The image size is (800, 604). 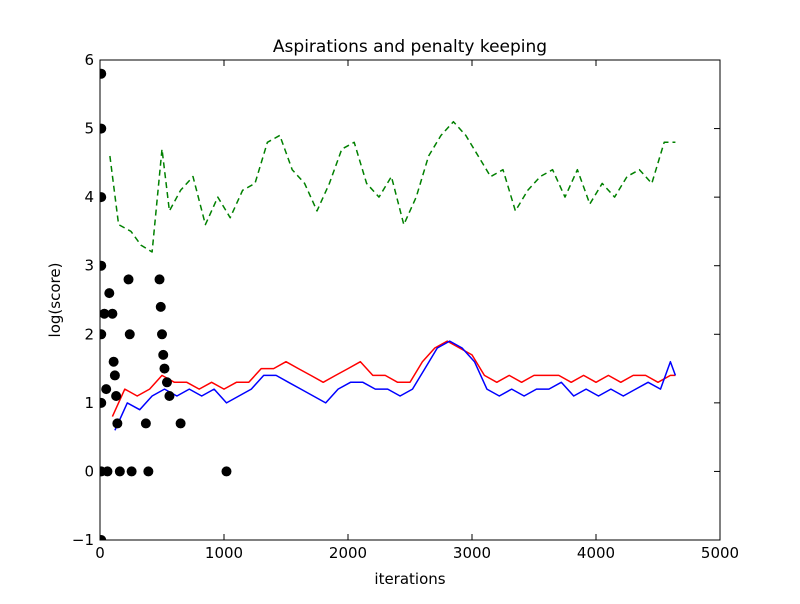 What do you see at coordinates (89, 197) in the screenshot?
I see `y-tick-label: 4` at bounding box center [89, 197].